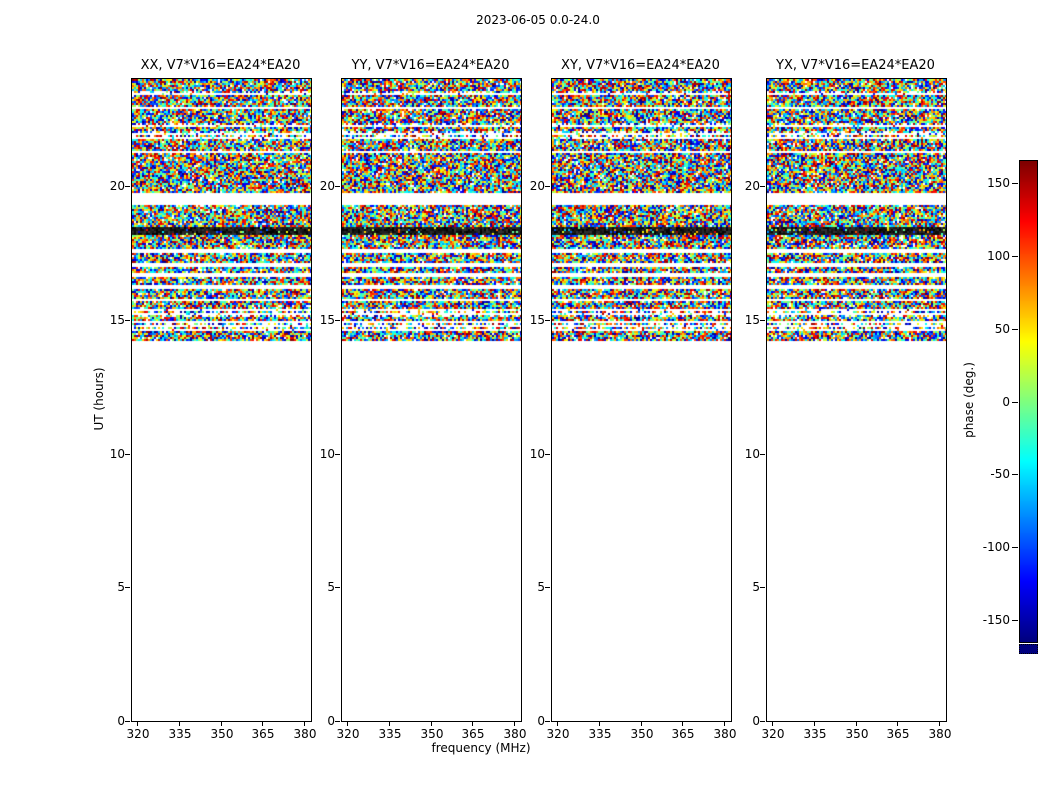 The width and height of the screenshot is (1050, 800). Describe the element at coordinates (1006, 402) in the screenshot. I see `colorbar-tick-label: 0` at that location.